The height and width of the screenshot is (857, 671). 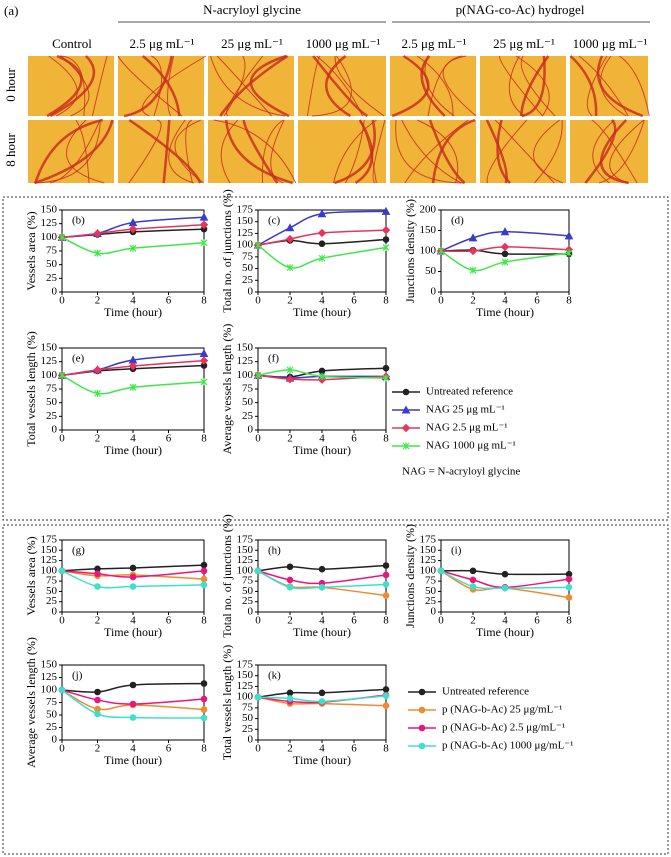 I want to click on x-tick-label: 0, so click(x=441, y=621).